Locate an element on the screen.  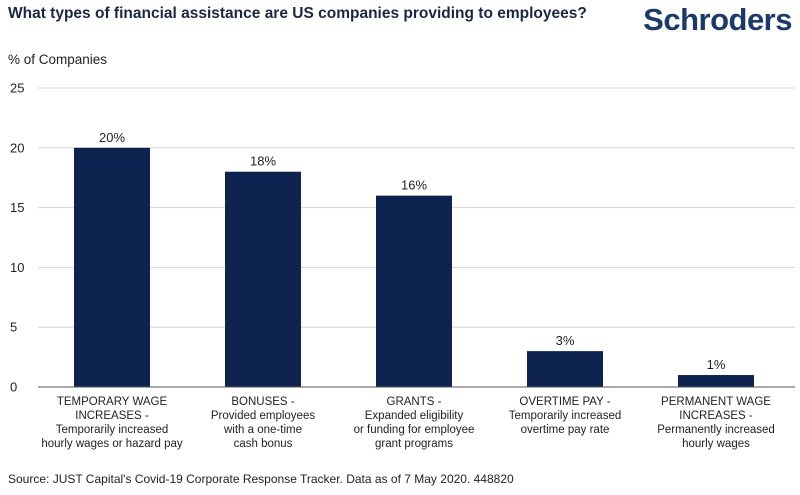
y-tick-label: 15 is located at coordinates (17, 207).